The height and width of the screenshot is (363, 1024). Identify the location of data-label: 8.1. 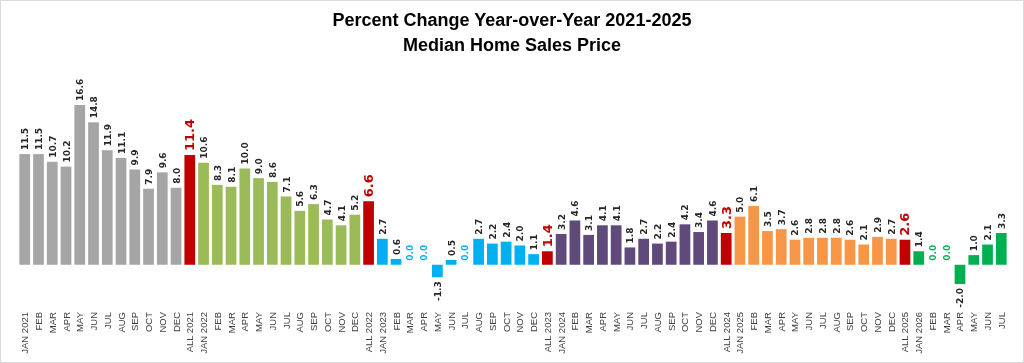
(231, 174).